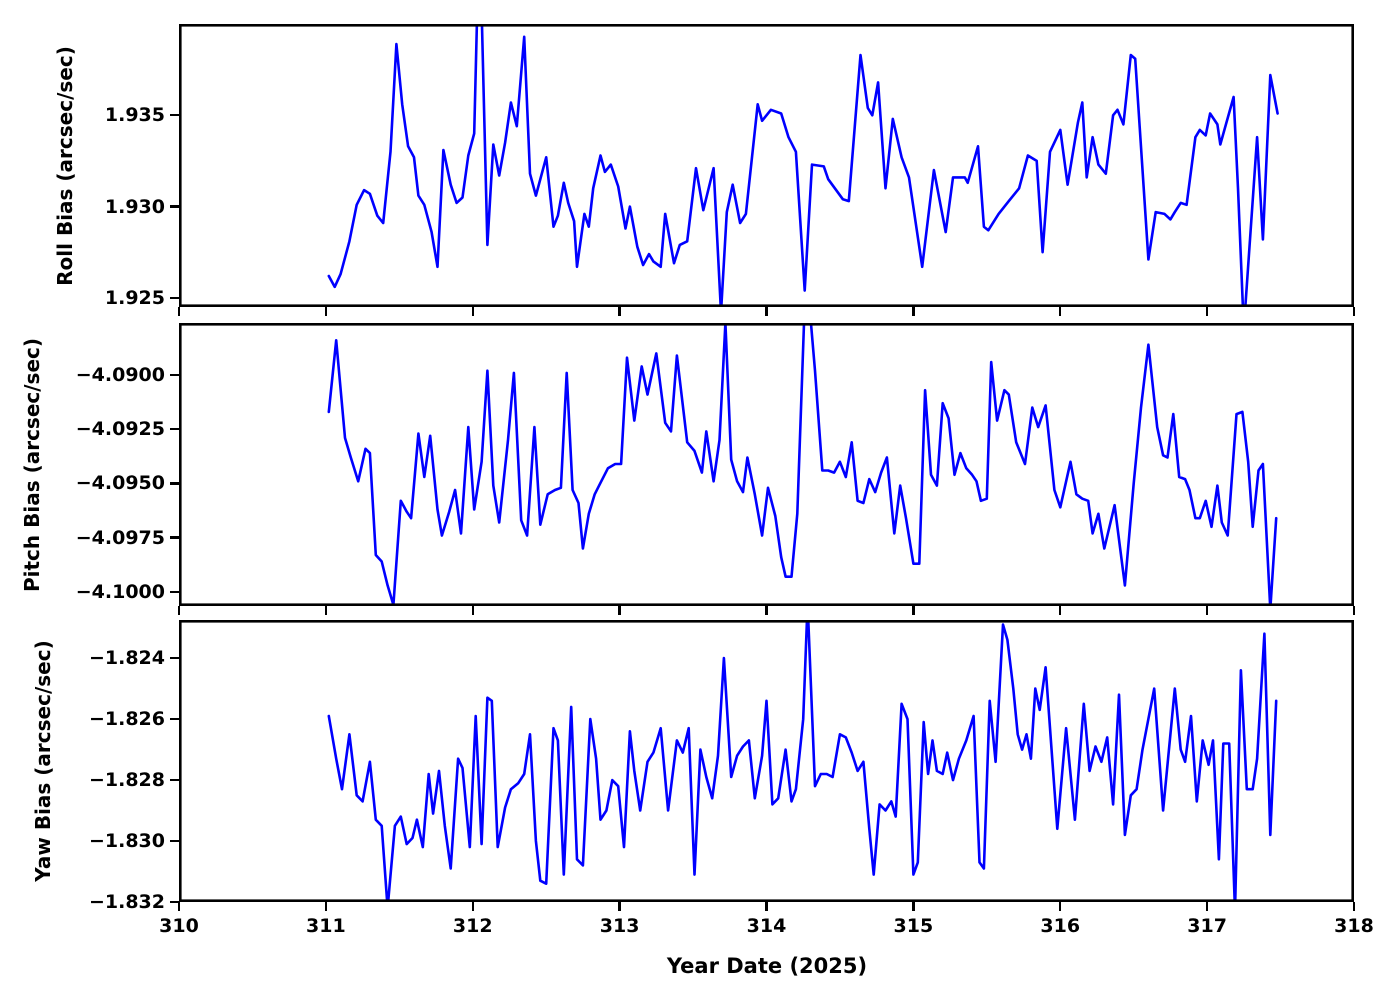 The height and width of the screenshot is (1000, 1400). What do you see at coordinates (126, 658) in the screenshot?
I see `yaw-bias-panel-ytick-label: −1.824` at bounding box center [126, 658].